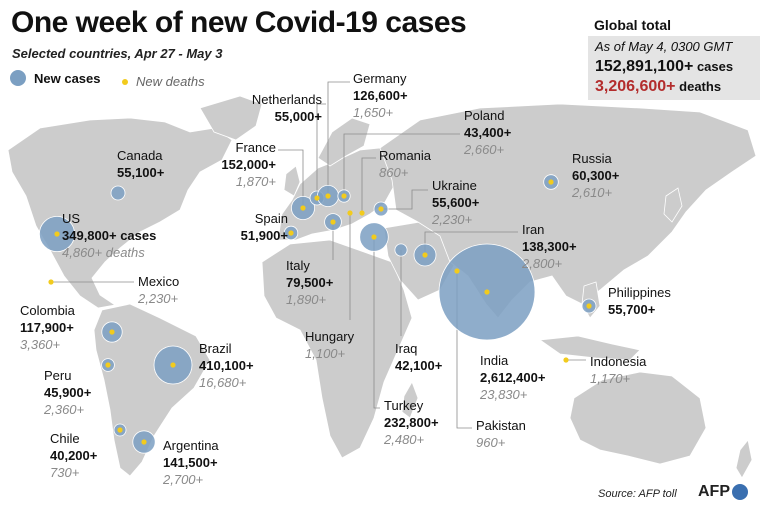 This screenshot has width=768, height=511. I want to click on russia-deaths-dot, so click(551, 182).